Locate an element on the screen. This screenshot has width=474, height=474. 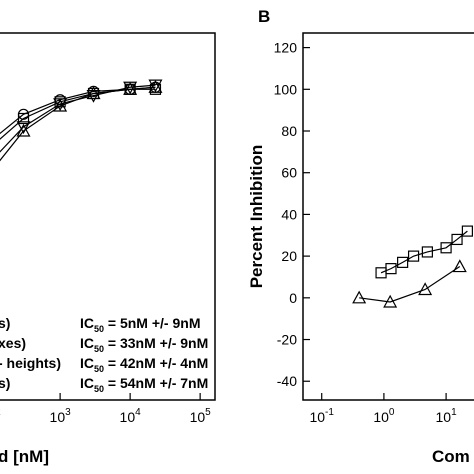
tick-exponent: 4 is located at coordinates (138, 412).